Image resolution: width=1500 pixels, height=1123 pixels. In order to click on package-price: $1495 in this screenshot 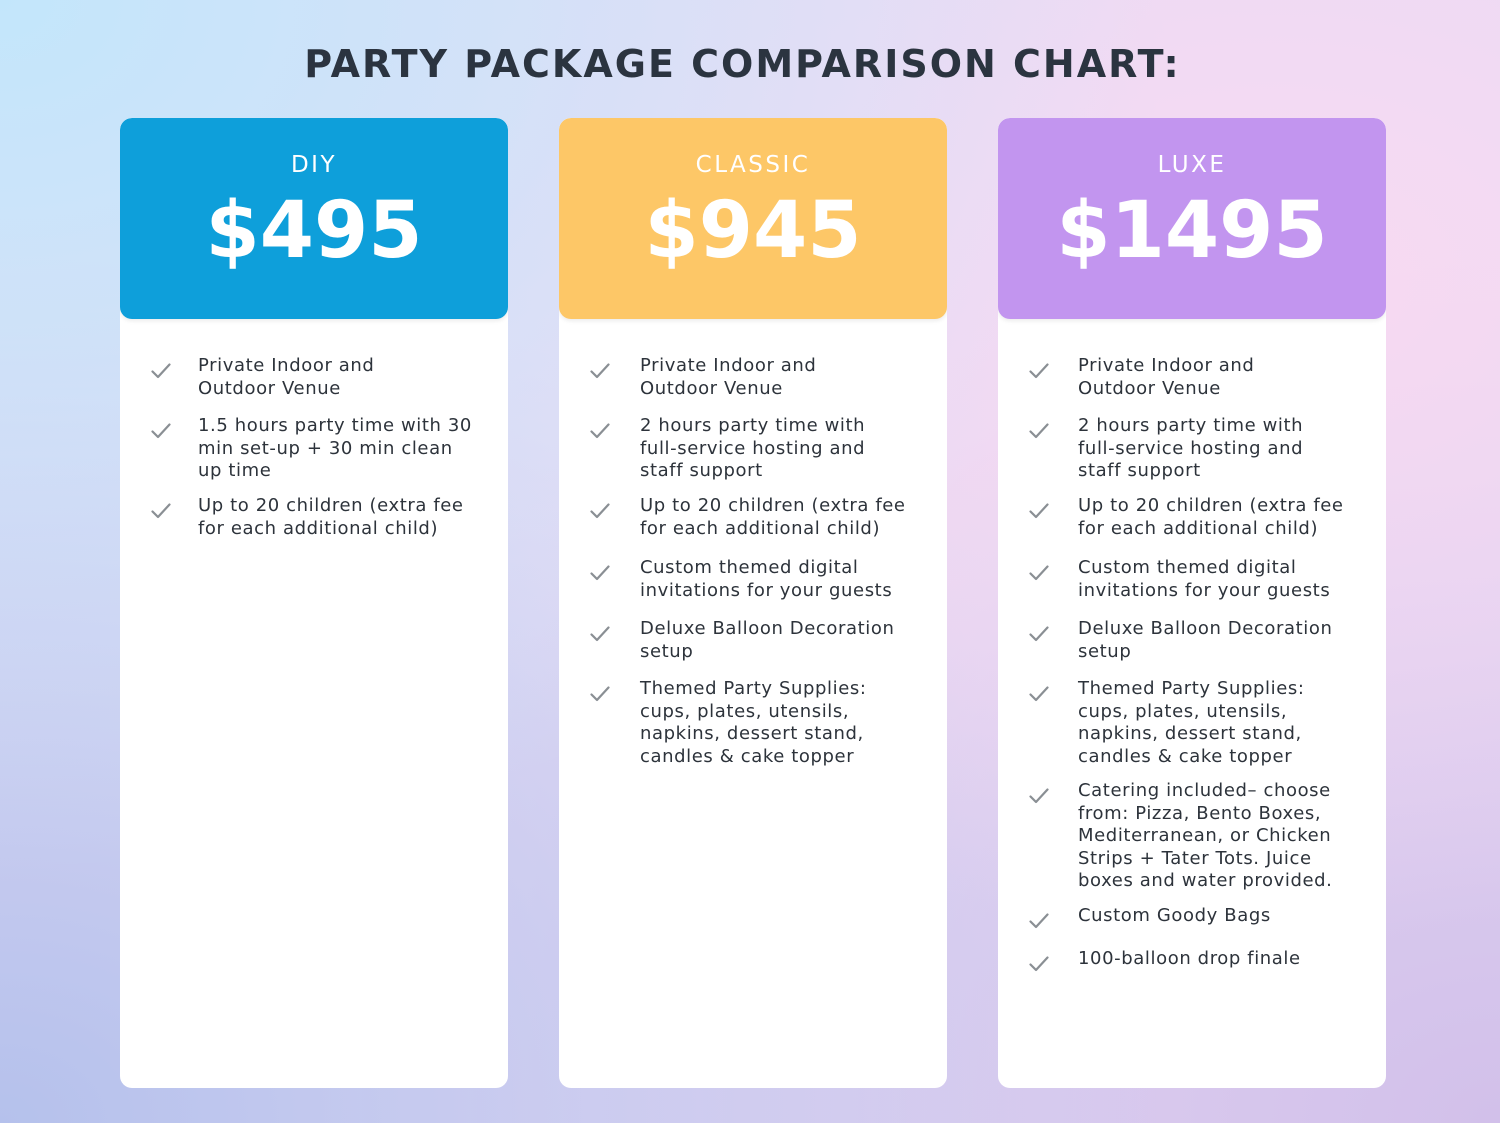, I will do `click(1192, 231)`.